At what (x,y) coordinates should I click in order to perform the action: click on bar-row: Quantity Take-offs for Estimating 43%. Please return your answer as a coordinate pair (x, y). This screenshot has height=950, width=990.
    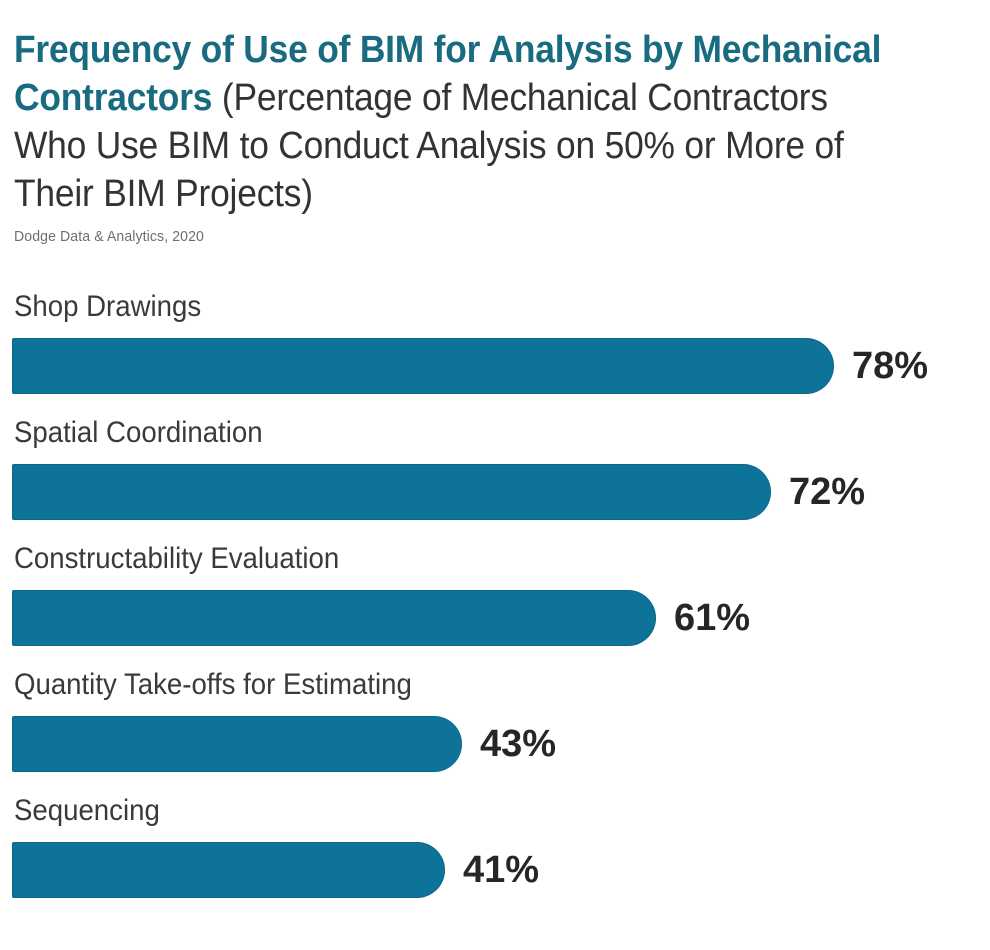
    Looking at the image, I should click on (495, 731).